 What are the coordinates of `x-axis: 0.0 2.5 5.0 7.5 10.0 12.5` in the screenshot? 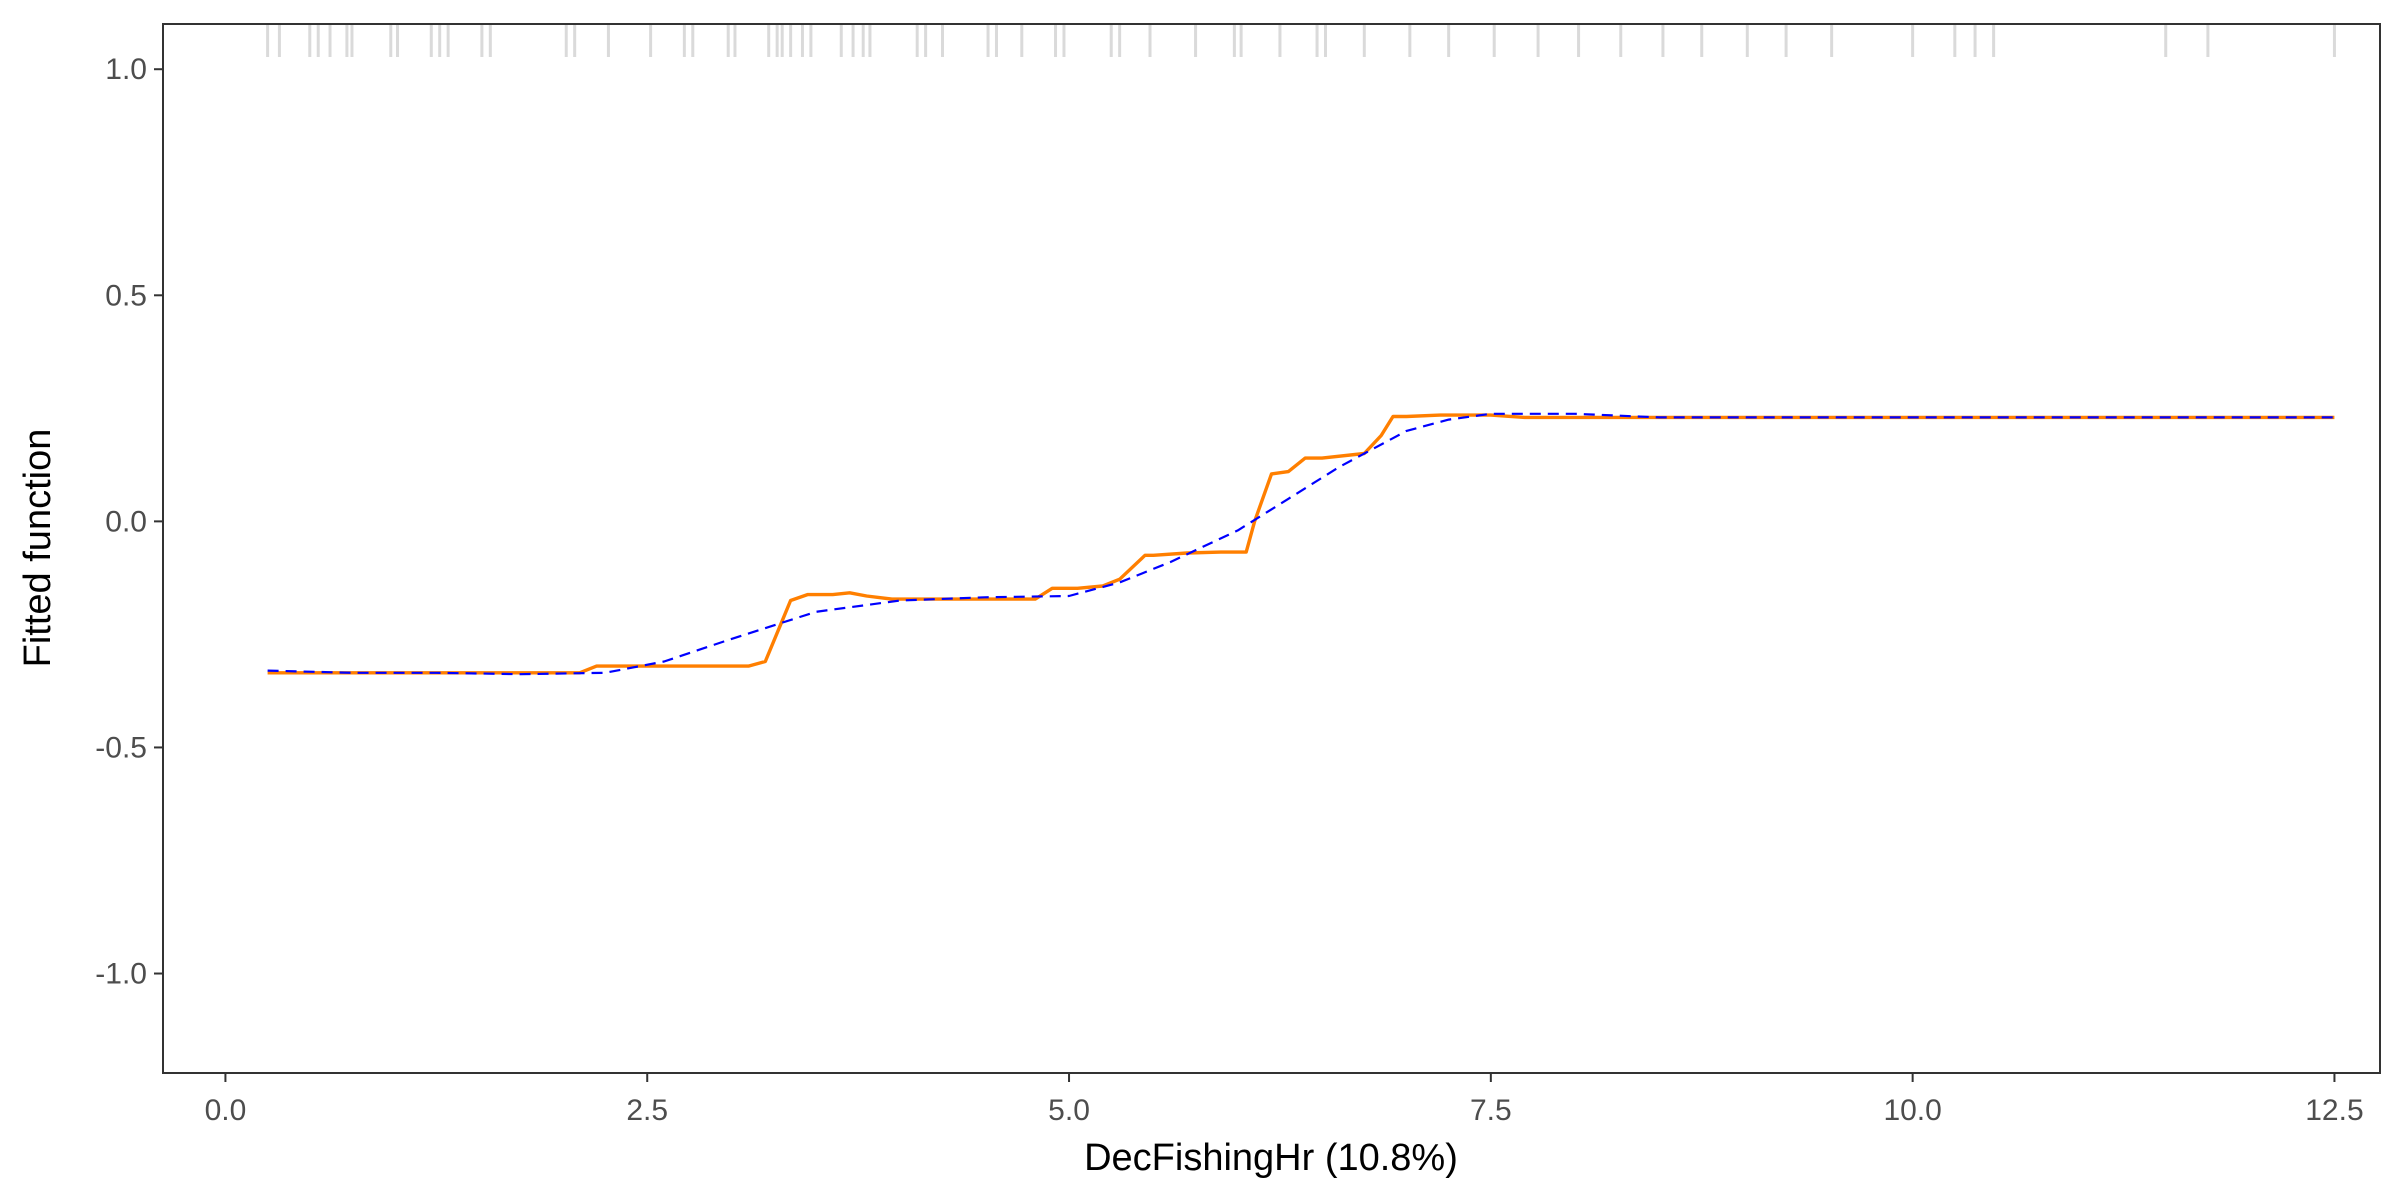 It's located at (1284, 1100).